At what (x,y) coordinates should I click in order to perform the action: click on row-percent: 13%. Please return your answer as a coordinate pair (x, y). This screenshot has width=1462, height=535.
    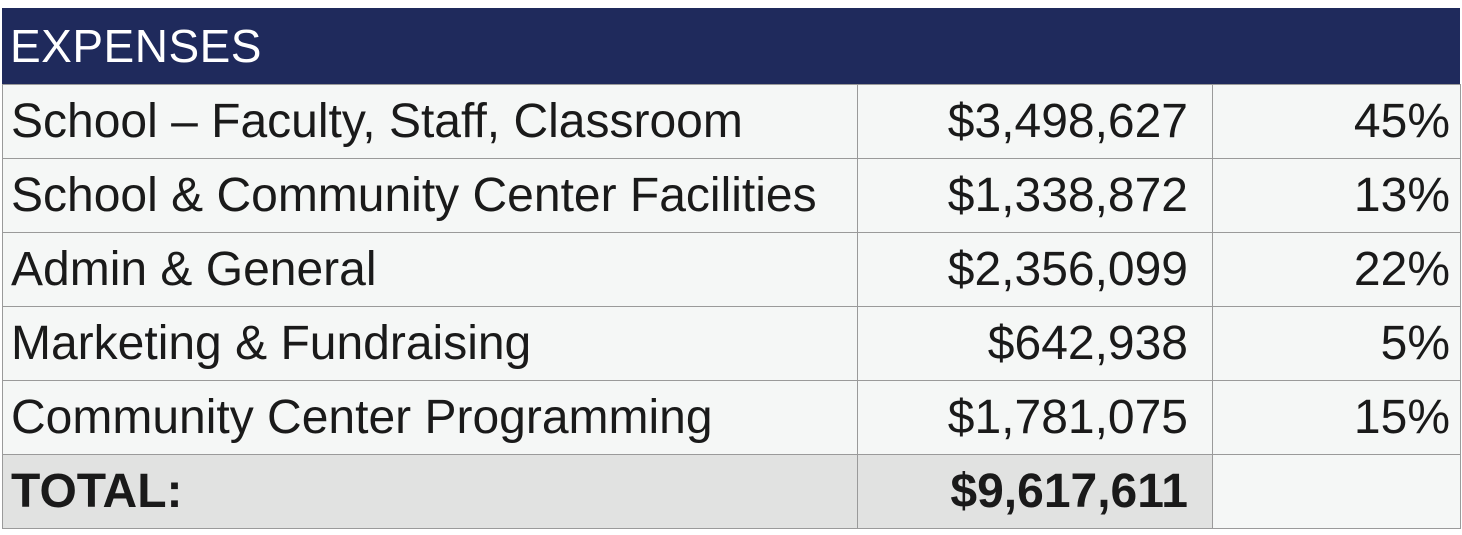
    Looking at the image, I should click on (1336, 195).